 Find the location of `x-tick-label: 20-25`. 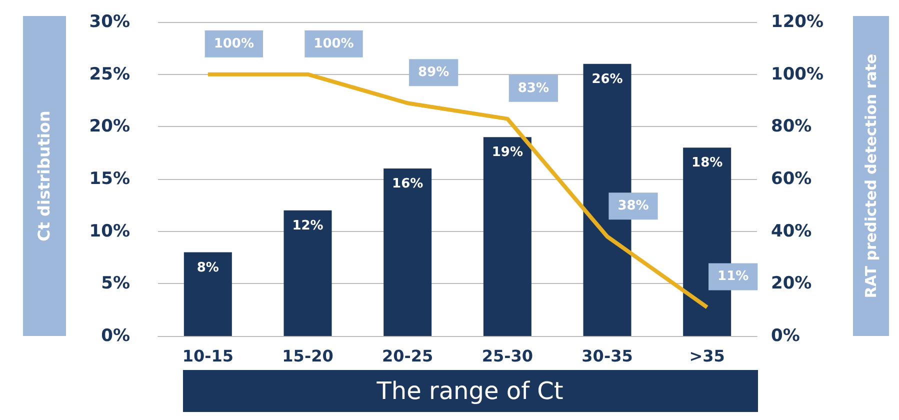

x-tick-label: 20-25 is located at coordinates (408, 356).